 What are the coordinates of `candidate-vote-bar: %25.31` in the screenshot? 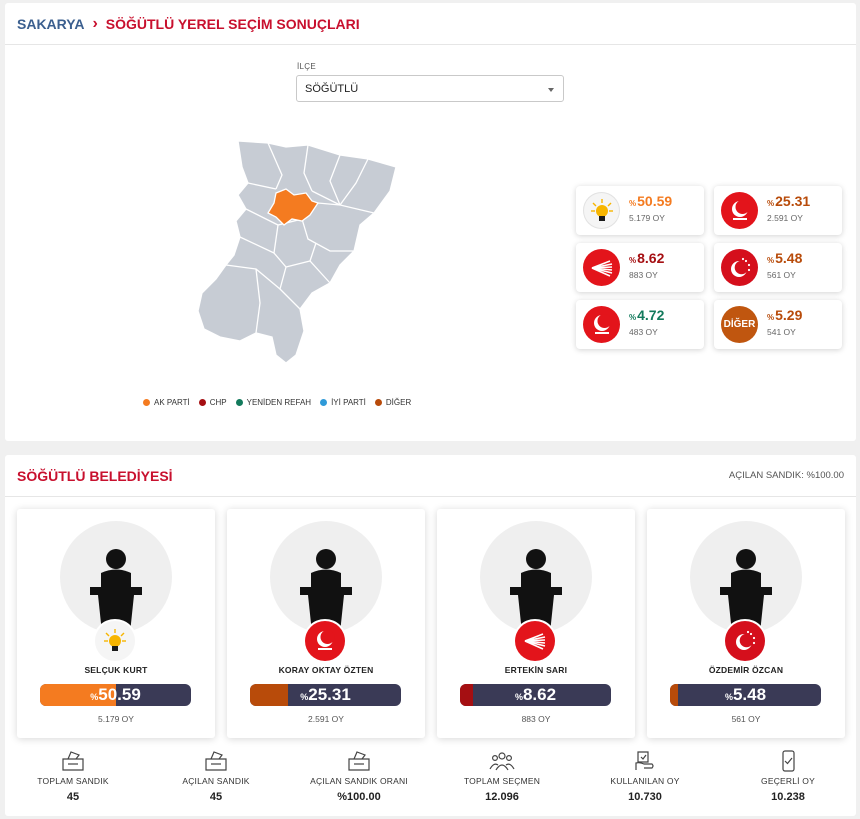 It's located at (325, 695).